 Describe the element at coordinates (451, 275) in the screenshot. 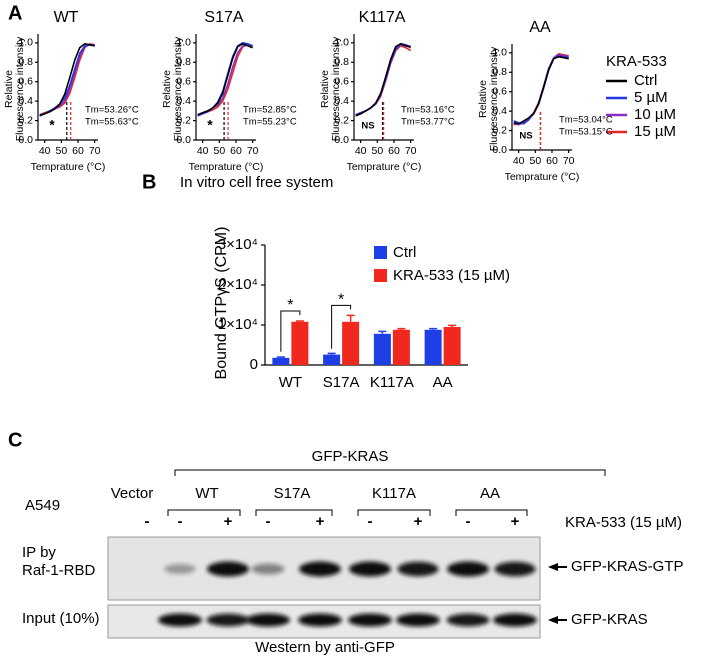

I see `legend-label: KRA-533 (15 µM)` at that location.